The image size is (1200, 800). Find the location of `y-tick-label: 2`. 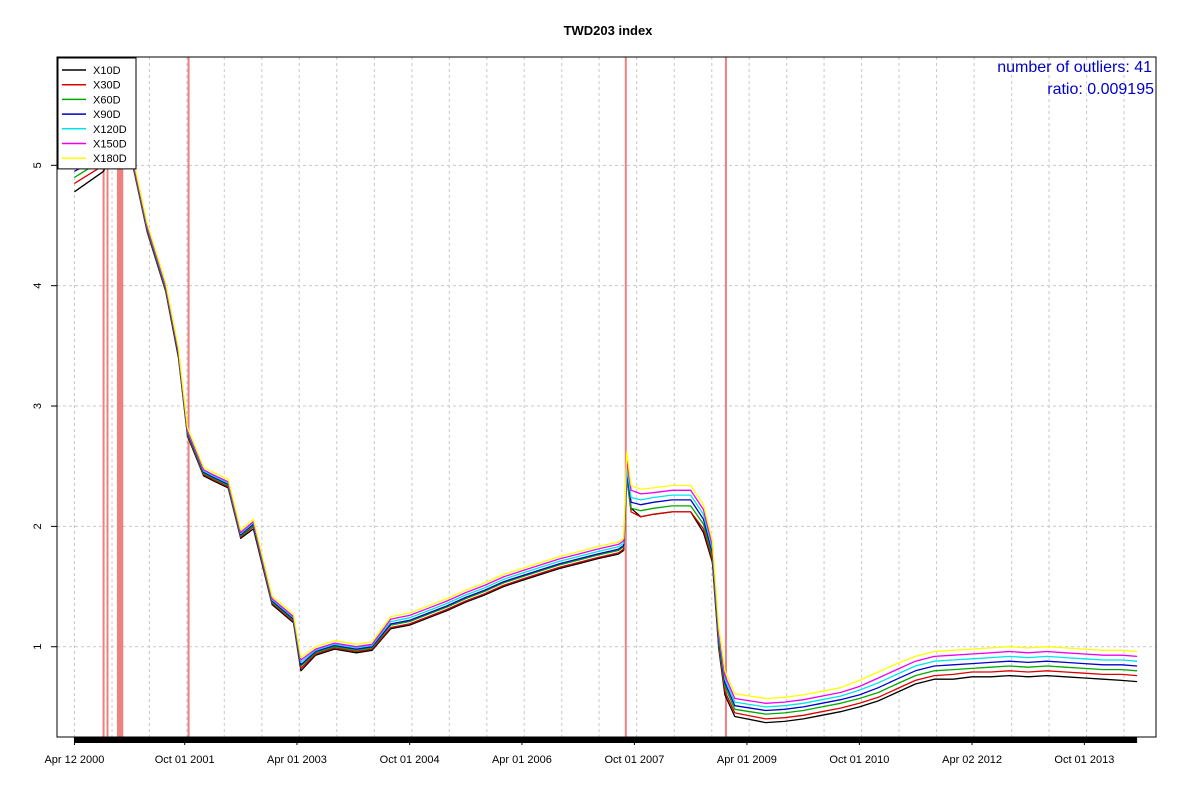

y-tick-label: 2 is located at coordinates (38, 526).